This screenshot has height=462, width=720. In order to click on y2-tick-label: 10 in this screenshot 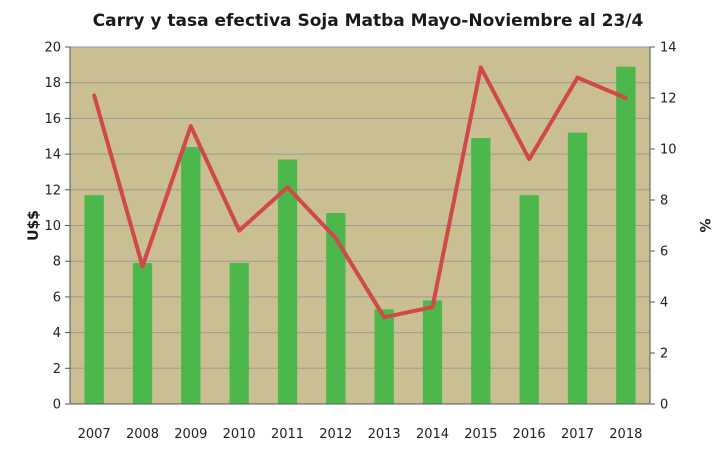, I will do `click(668, 150)`.